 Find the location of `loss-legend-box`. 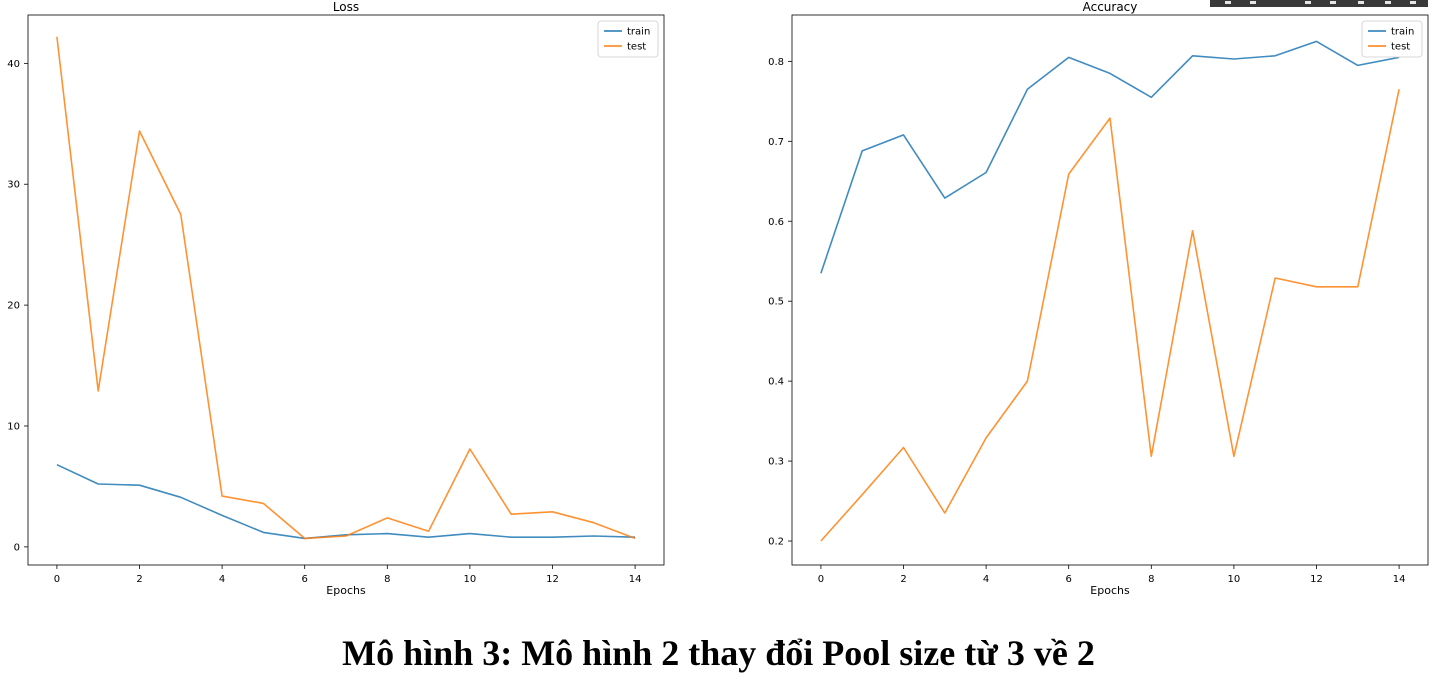

loss-legend-box is located at coordinates (628, 39).